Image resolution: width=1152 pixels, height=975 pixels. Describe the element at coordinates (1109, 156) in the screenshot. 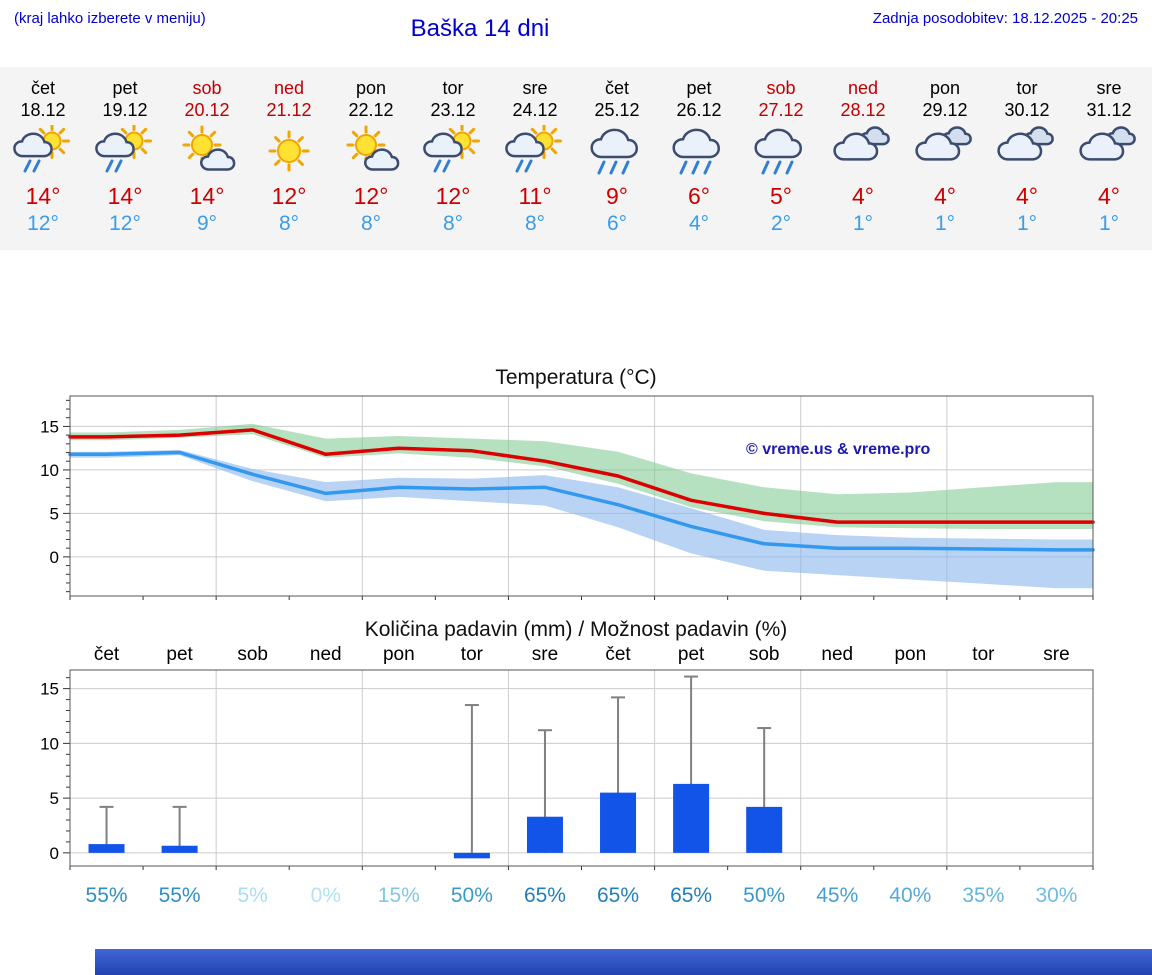

I see `forecast-day: sre 31.12 4° 1°` at that location.